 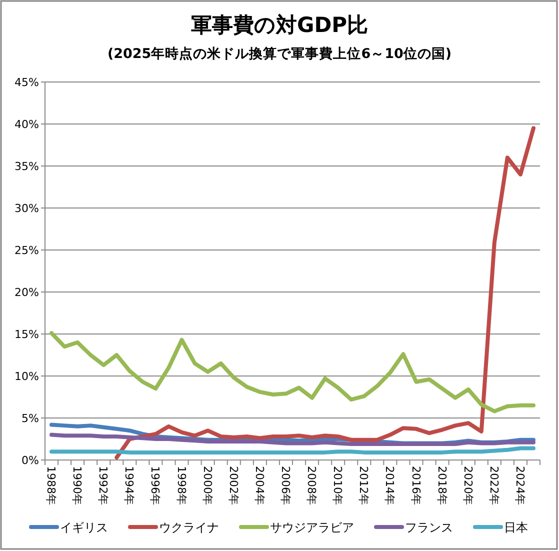 I want to click on x-tick-label: 2004年, so click(x=259, y=485).